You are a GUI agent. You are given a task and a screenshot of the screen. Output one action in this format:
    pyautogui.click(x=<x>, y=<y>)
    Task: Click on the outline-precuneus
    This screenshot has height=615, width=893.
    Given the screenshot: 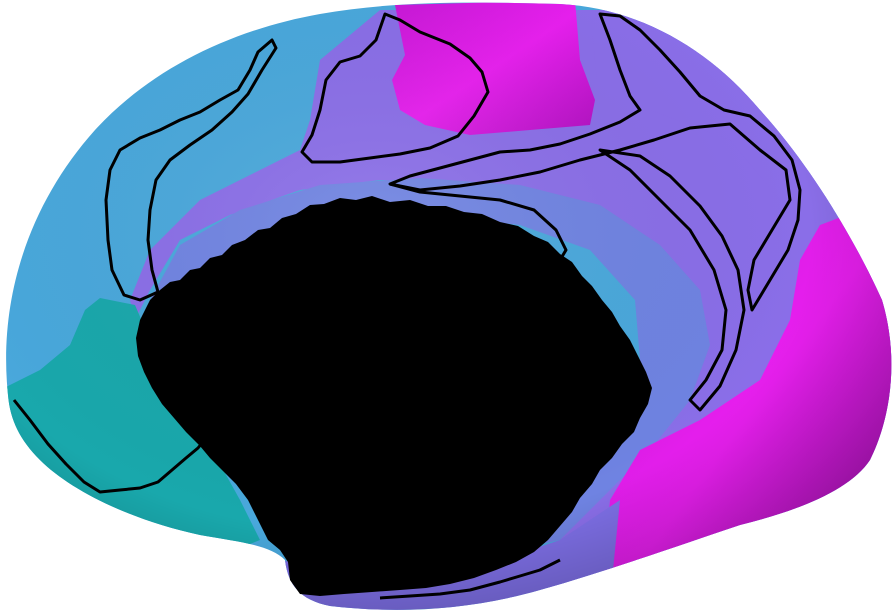 What is the action you would take?
    pyautogui.click(x=672, y=280)
    